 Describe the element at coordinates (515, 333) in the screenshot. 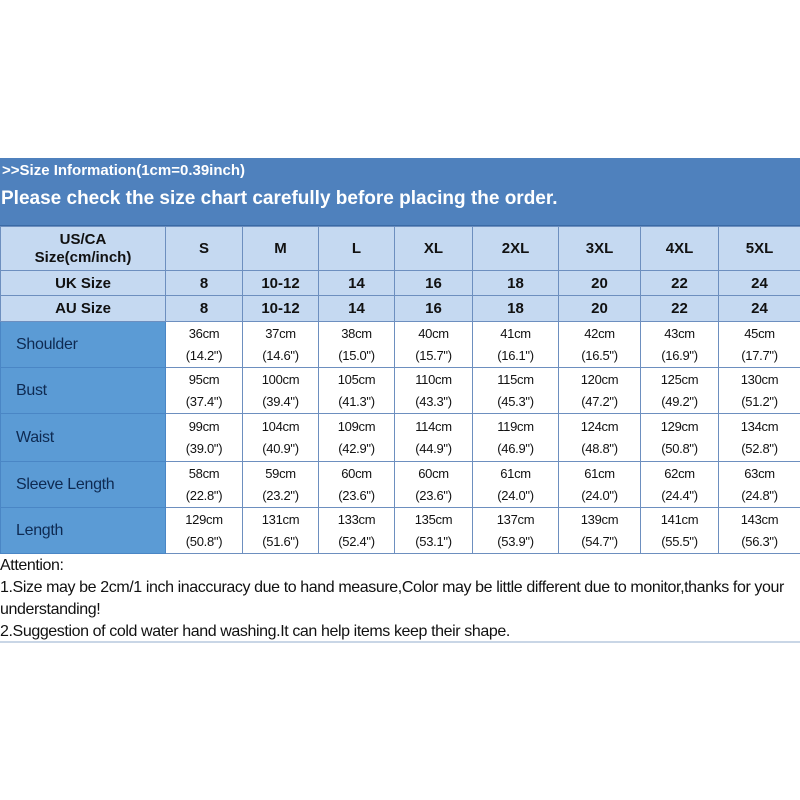

I see `cm-value: 41cm` at that location.